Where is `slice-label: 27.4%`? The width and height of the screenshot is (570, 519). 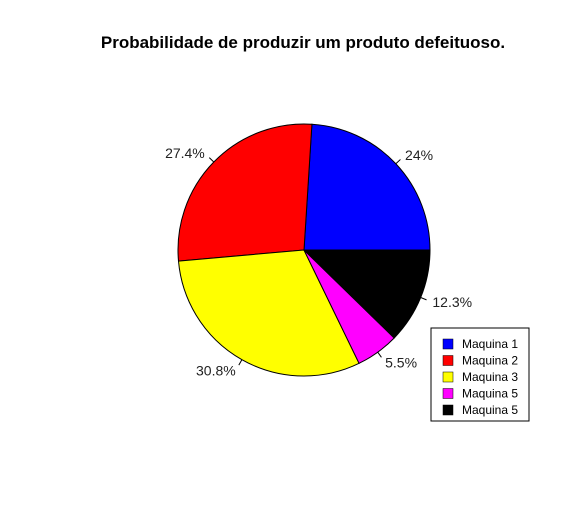
slice-label: 27.4% is located at coordinates (185, 153).